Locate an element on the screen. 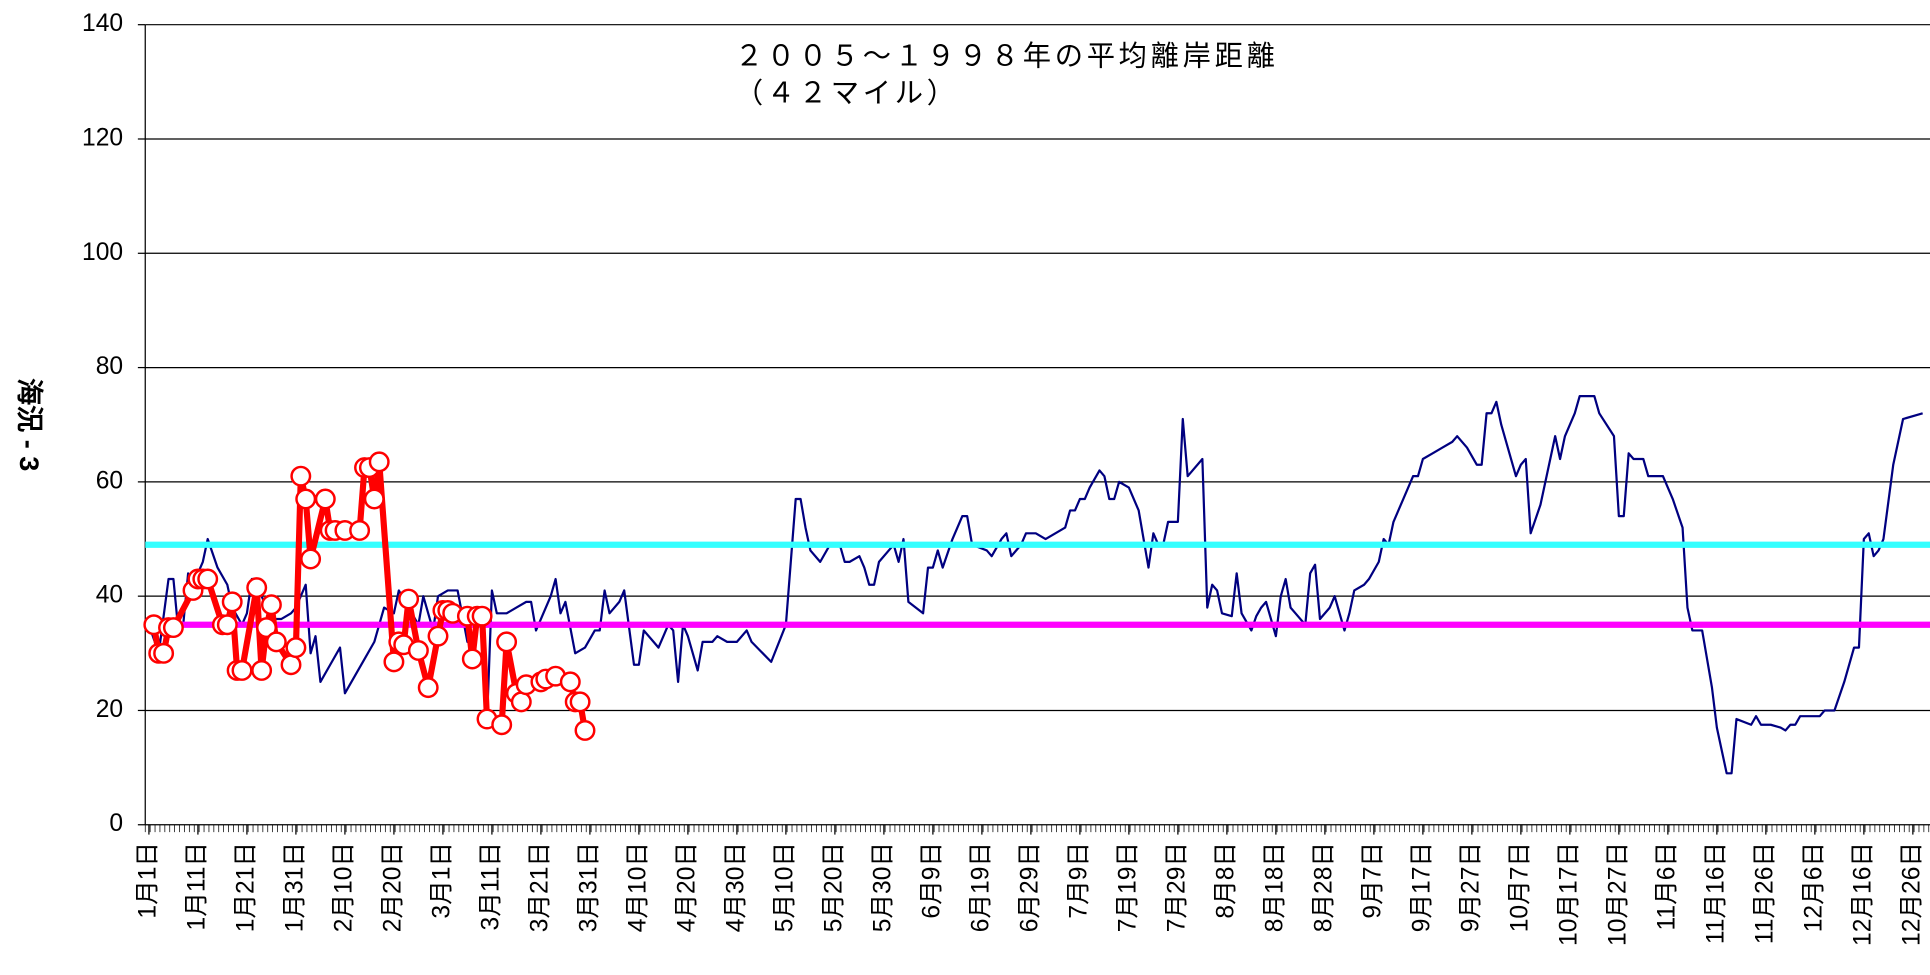 The height and width of the screenshot is (975, 1930). x-tick-label: 6月9日 is located at coordinates (931, 880).